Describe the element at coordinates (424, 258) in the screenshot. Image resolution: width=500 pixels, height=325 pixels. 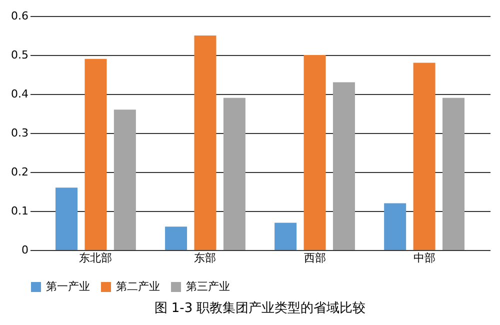
I see `x-tick-label: 中部` at that location.